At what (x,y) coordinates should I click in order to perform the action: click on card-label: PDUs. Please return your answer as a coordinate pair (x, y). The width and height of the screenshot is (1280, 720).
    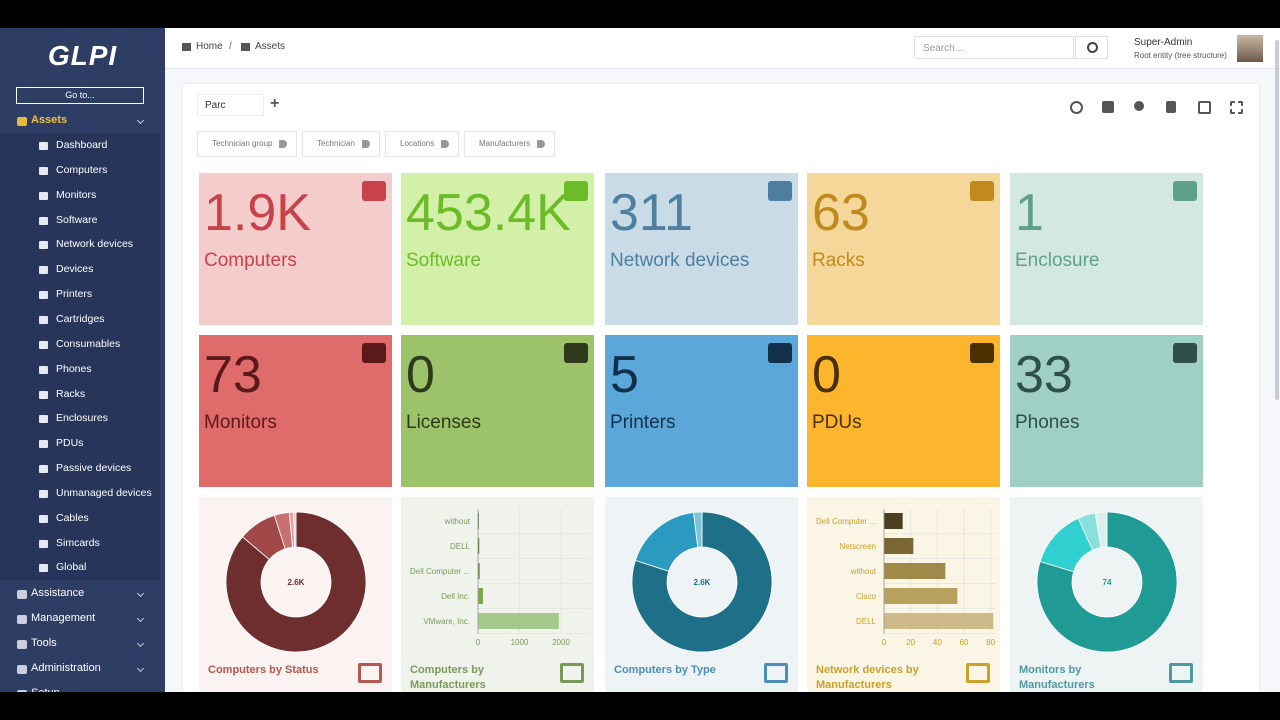
    Looking at the image, I should click on (837, 422).